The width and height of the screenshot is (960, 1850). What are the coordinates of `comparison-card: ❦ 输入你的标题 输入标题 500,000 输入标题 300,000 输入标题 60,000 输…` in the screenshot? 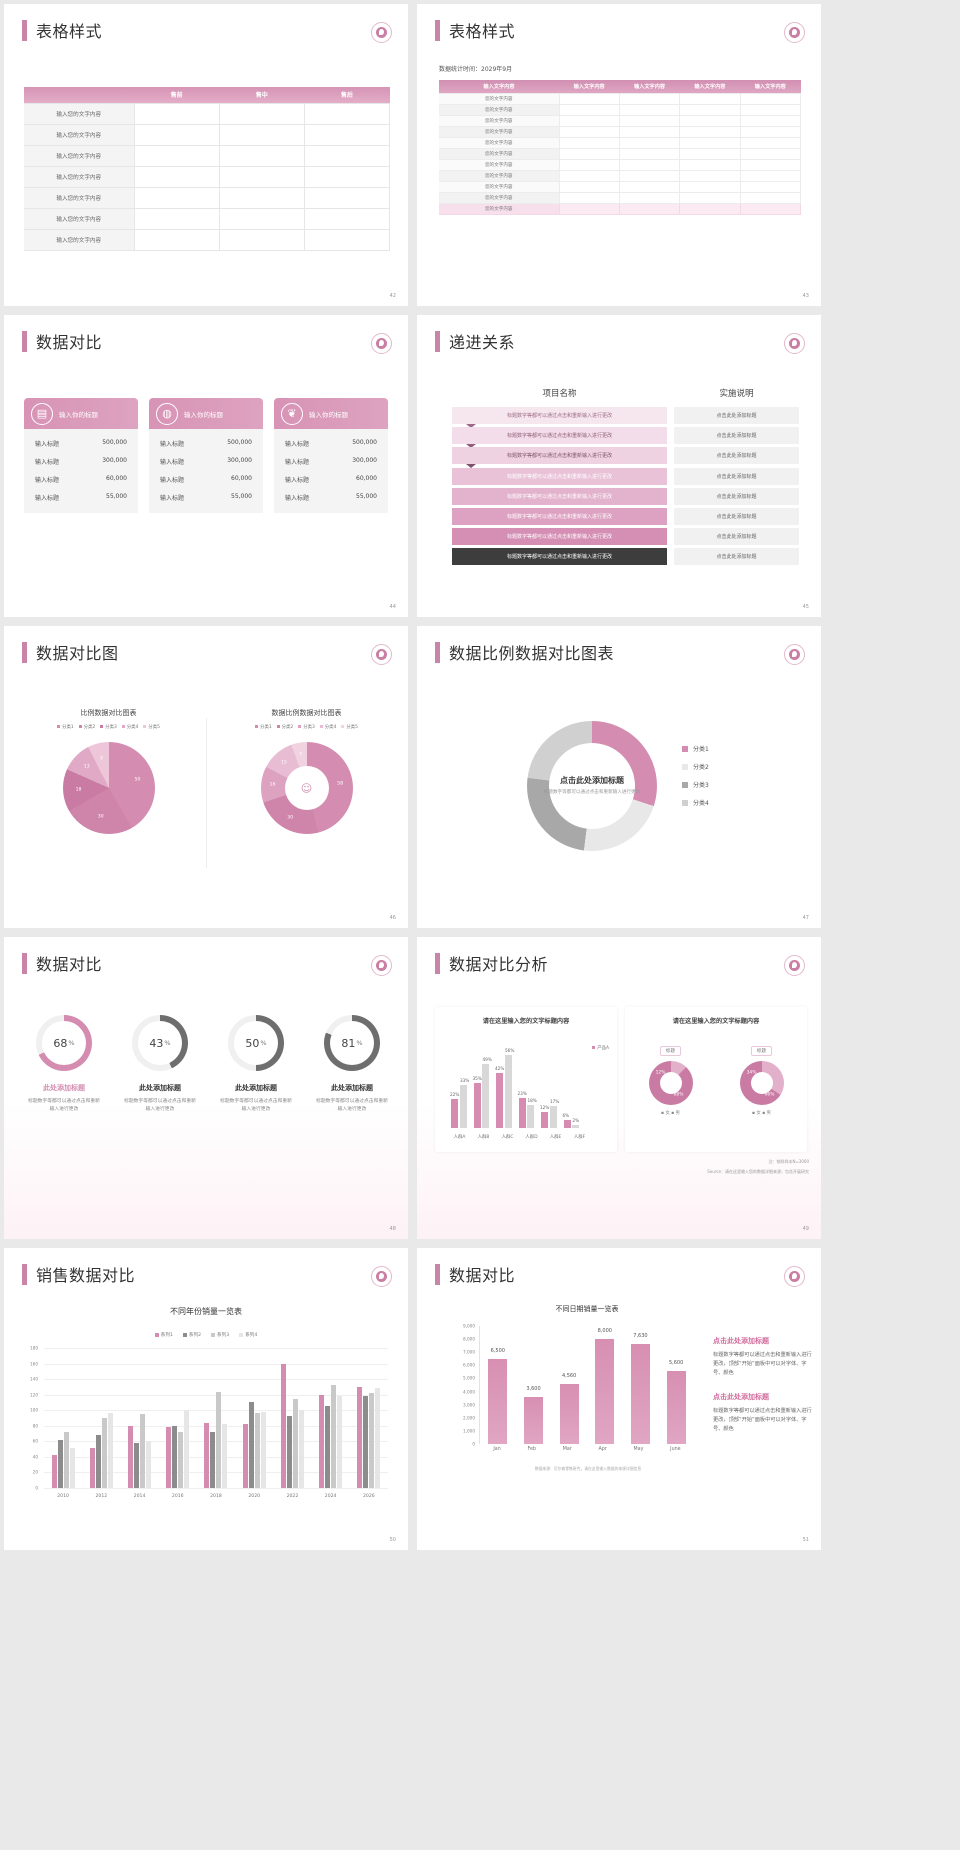 It's located at (331, 455).